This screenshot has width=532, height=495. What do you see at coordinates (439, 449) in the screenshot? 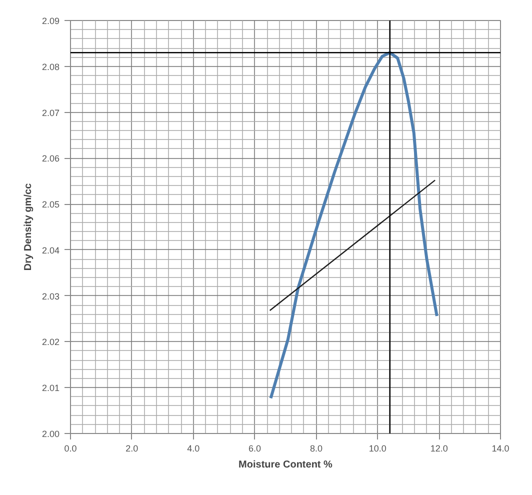
I see `x-tick-label: 12.0` at bounding box center [439, 449].